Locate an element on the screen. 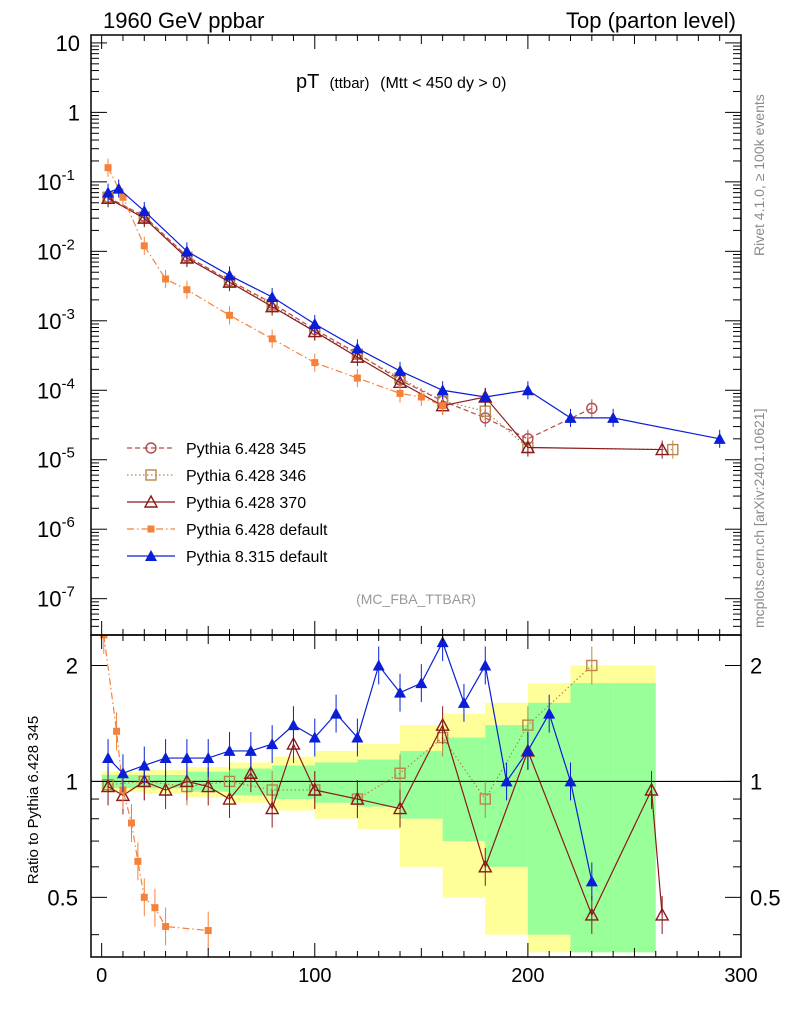  rivet-label: Rivet 4.1.0, ≥ 100k events is located at coordinates (759, 175).